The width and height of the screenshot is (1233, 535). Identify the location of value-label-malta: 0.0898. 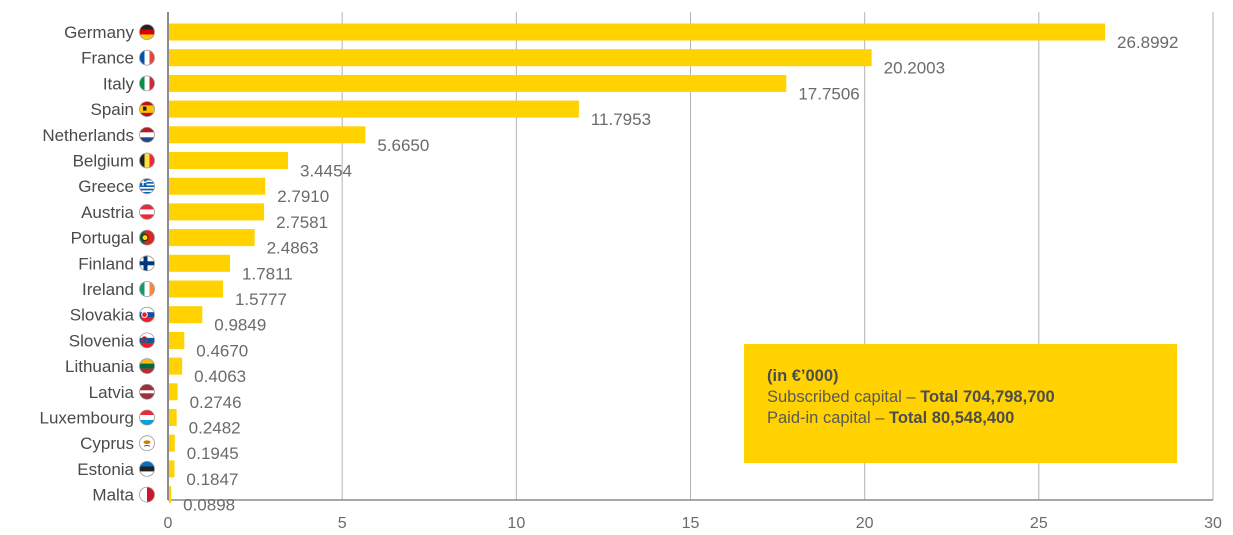
(209, 505).